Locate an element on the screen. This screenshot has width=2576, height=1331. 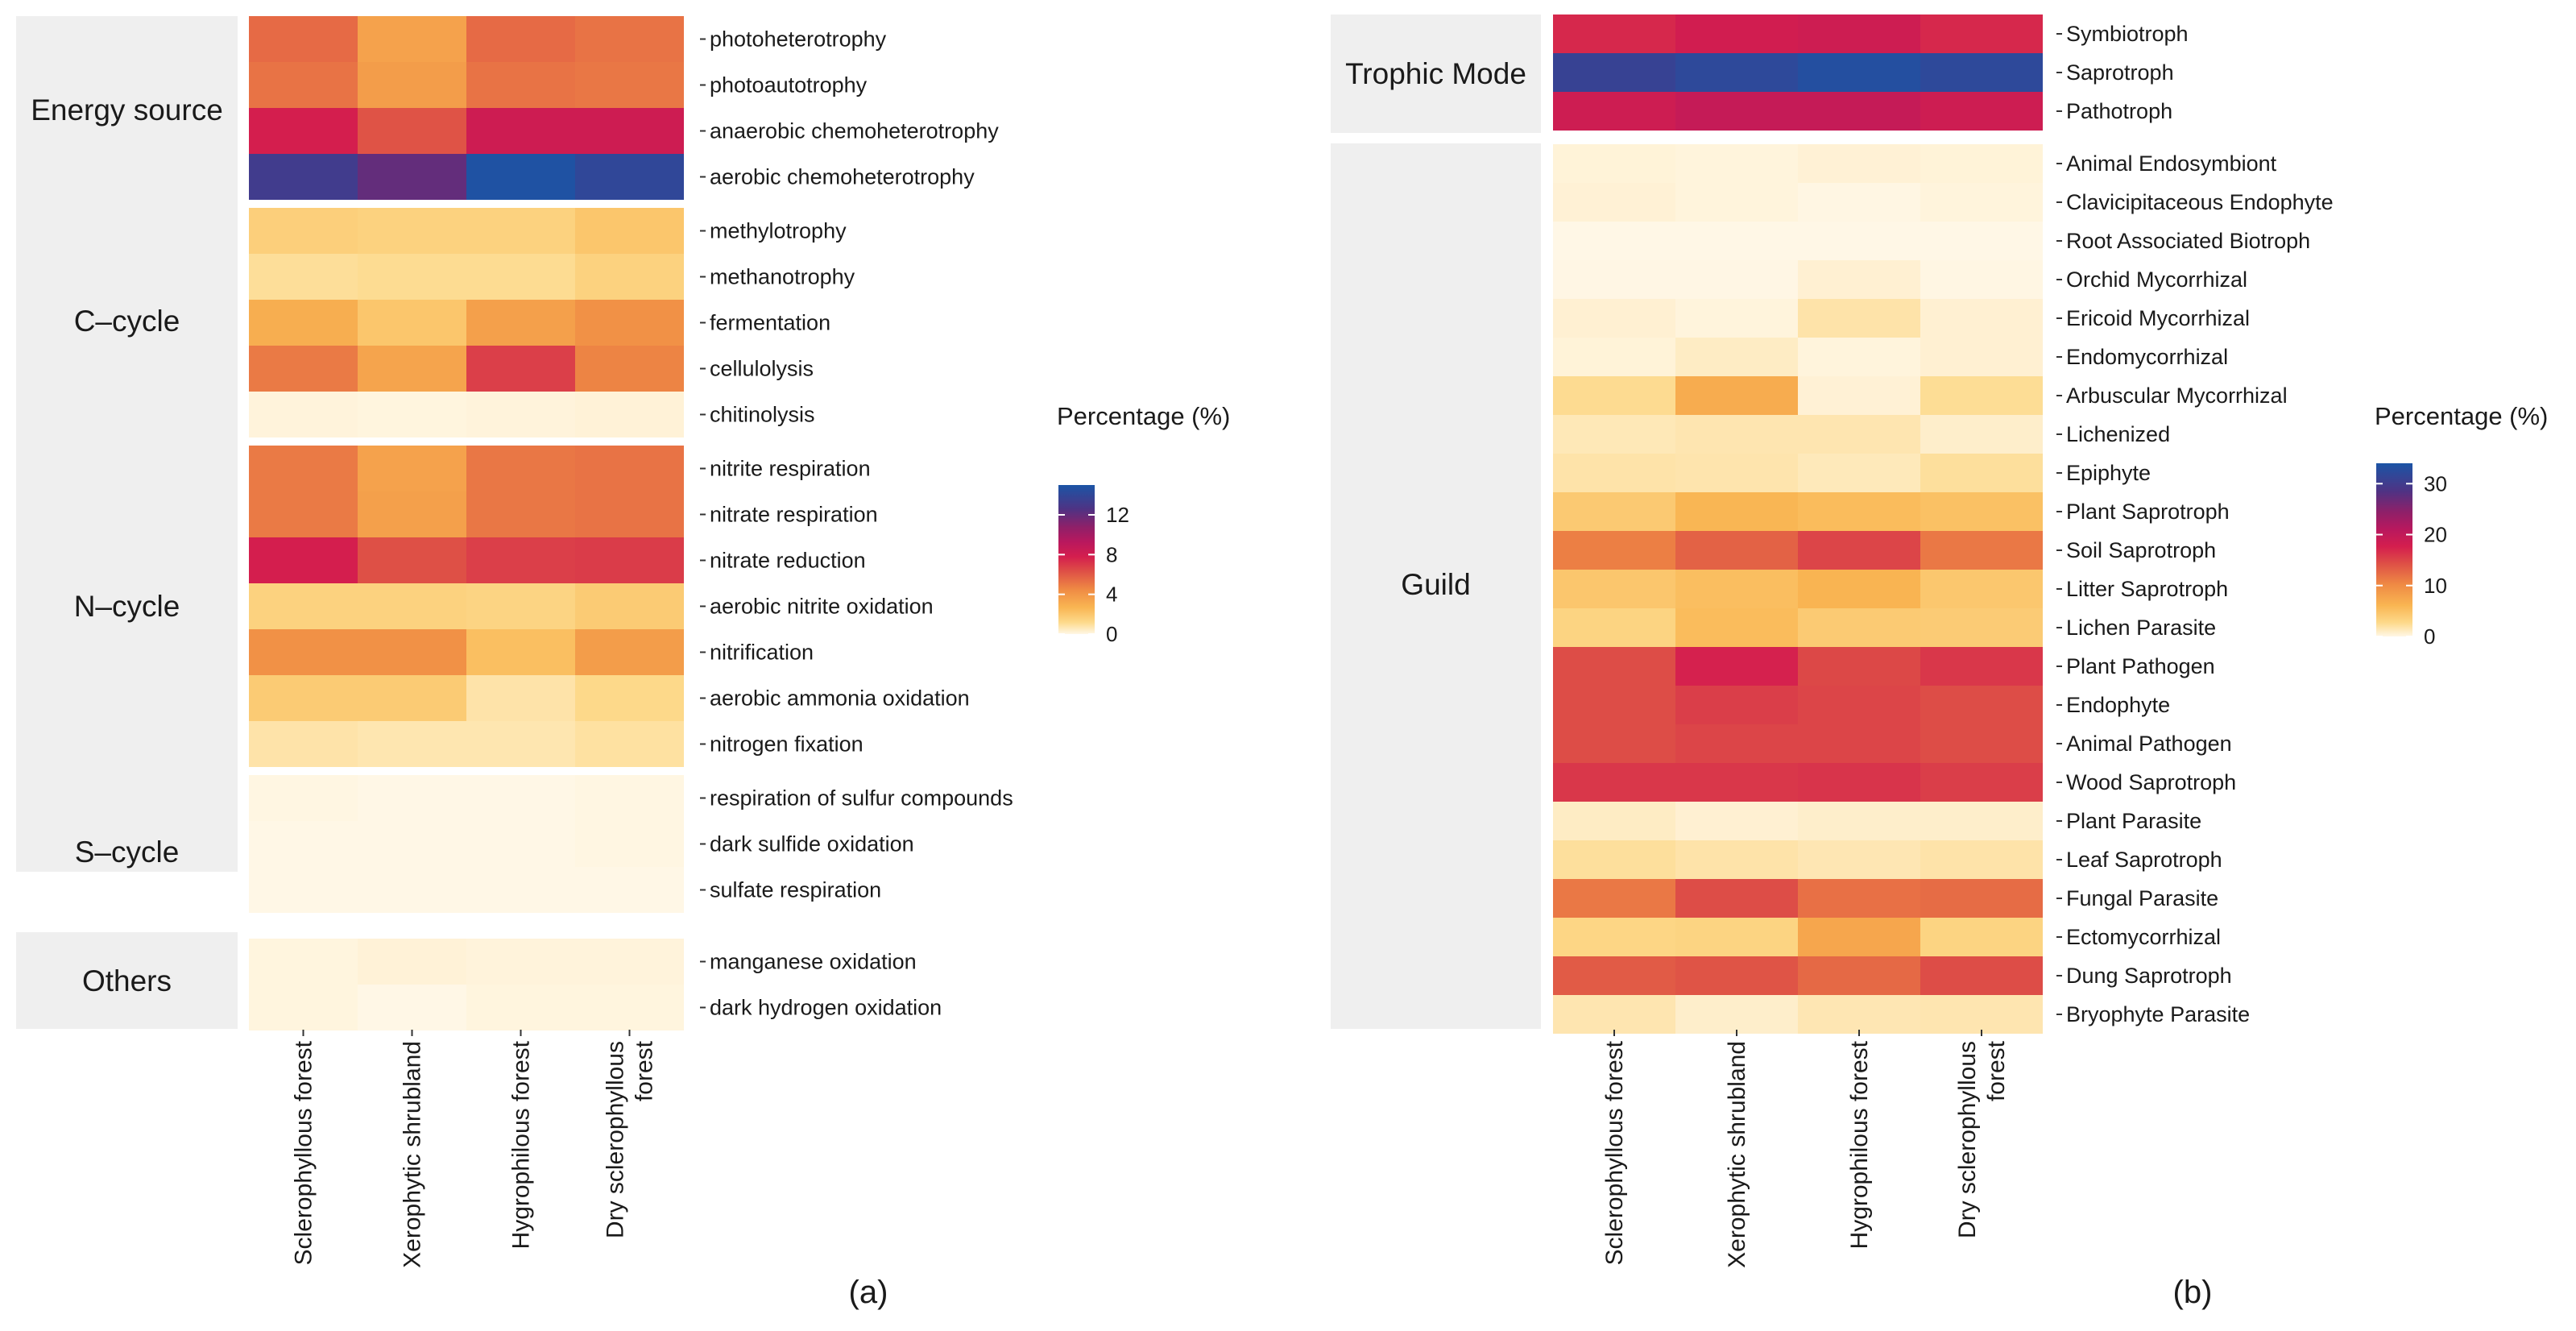
row-label-nitrification: nitrification is located at coordinates (762, 653).